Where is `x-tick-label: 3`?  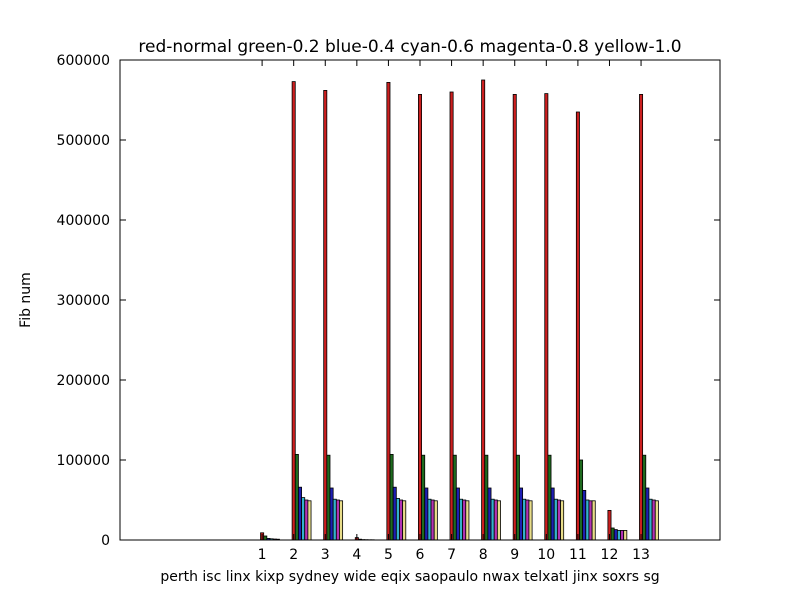
x-tick-label: 3 is located at coordinates (325, 555).